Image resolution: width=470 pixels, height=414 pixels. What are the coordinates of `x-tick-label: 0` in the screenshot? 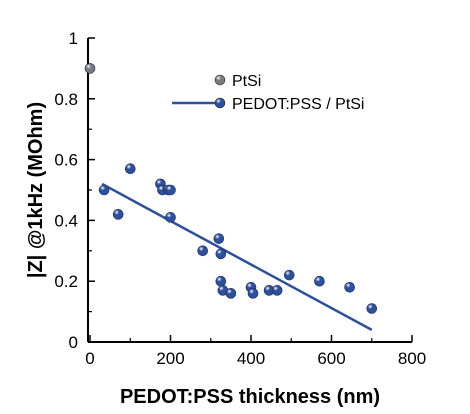 It's located at (89, 358).